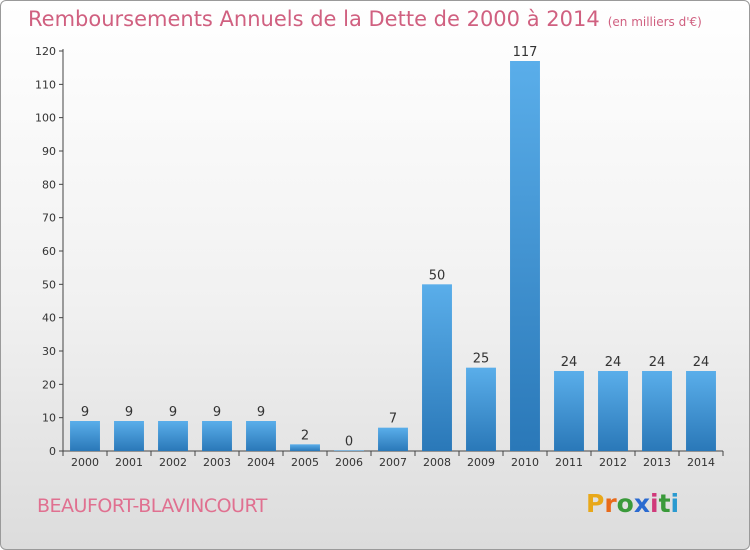  Describe the element at coordinates (45, 51) in the screenshot. I see `y-tick-label: 120` at that location.